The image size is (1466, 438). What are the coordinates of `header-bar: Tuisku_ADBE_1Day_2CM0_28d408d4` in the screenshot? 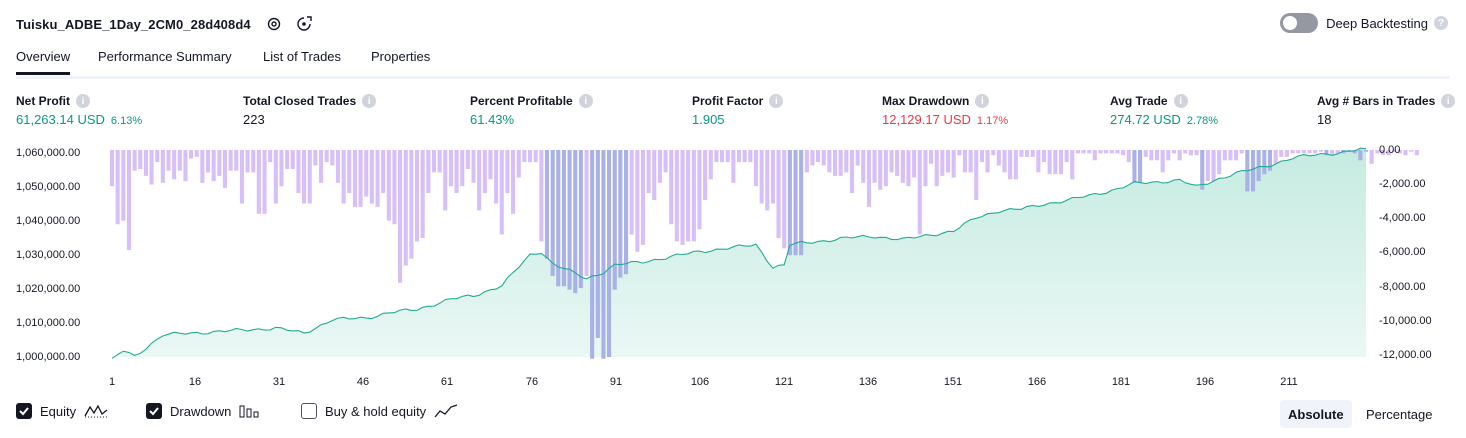 It's located at (164, 24).